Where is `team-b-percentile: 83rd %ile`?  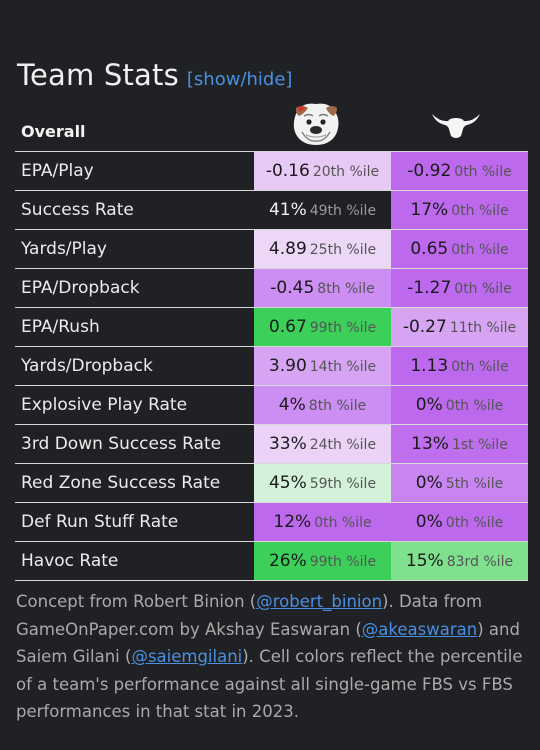 team-b-percentile: 83rd %ile is located at coordinates (480, 562).